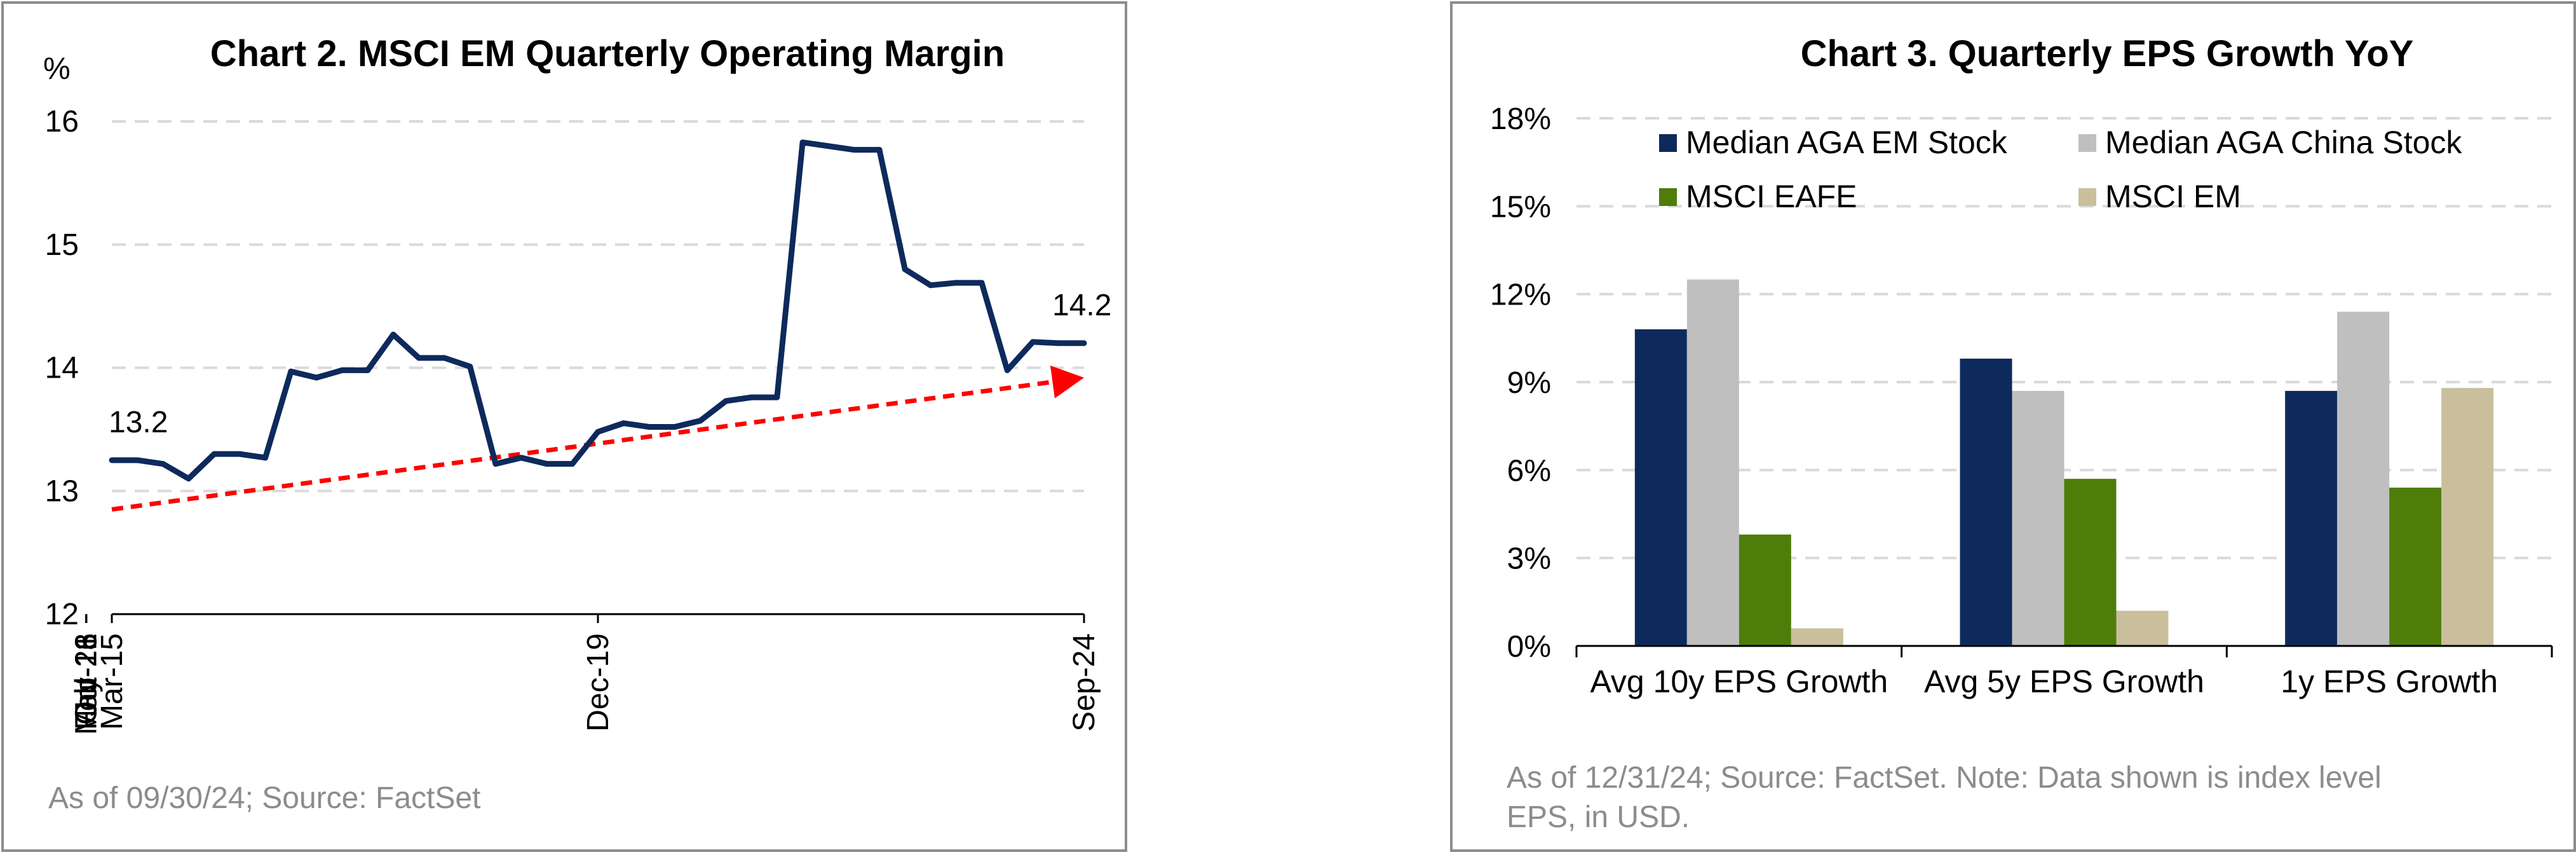  Describe the element at coordinates (138, 422) in the screenshot. I see `data-label: 13.2` at that location.